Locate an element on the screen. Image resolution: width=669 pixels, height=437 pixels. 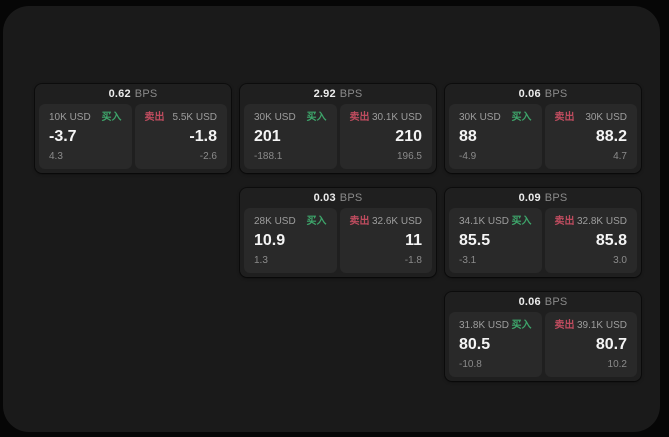
buy-cell-header: 10K USD 买入 is located at coordinates (85, 118).